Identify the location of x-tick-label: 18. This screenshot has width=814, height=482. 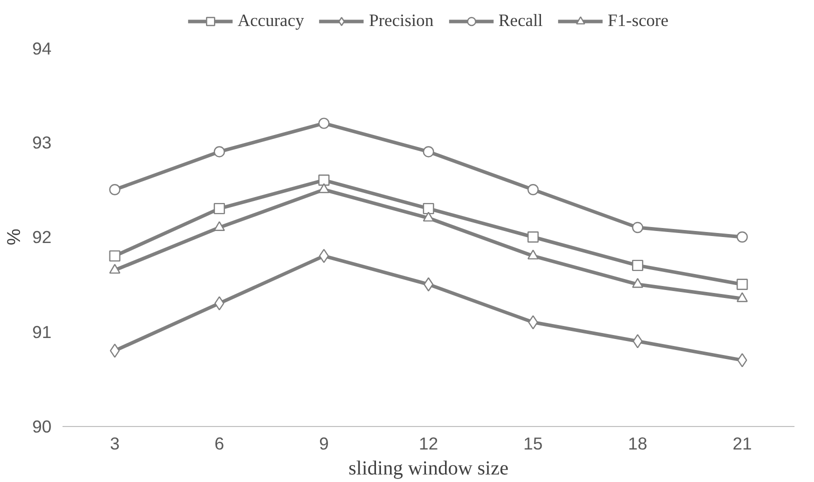
(638, 444).